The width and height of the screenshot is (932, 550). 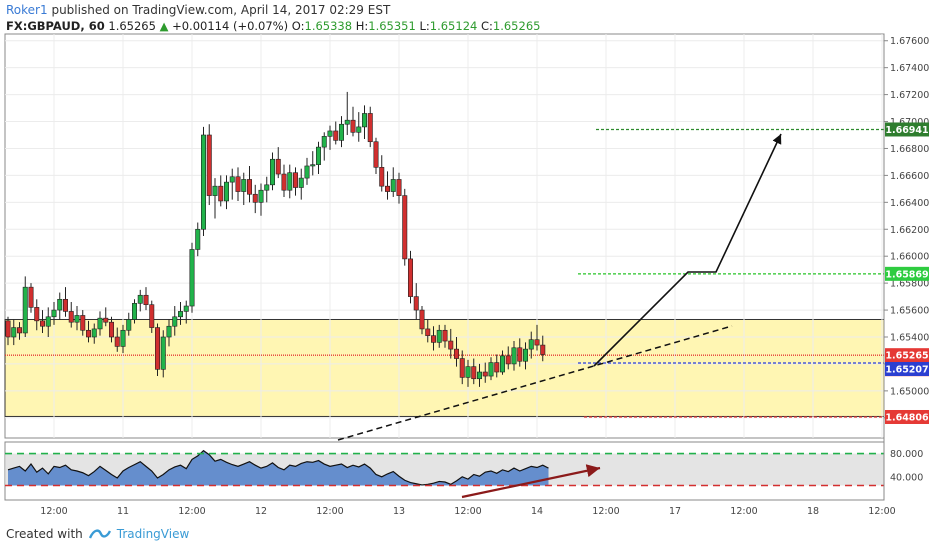 I want to click on author-link: Roker1, so click(x=27, y=10).